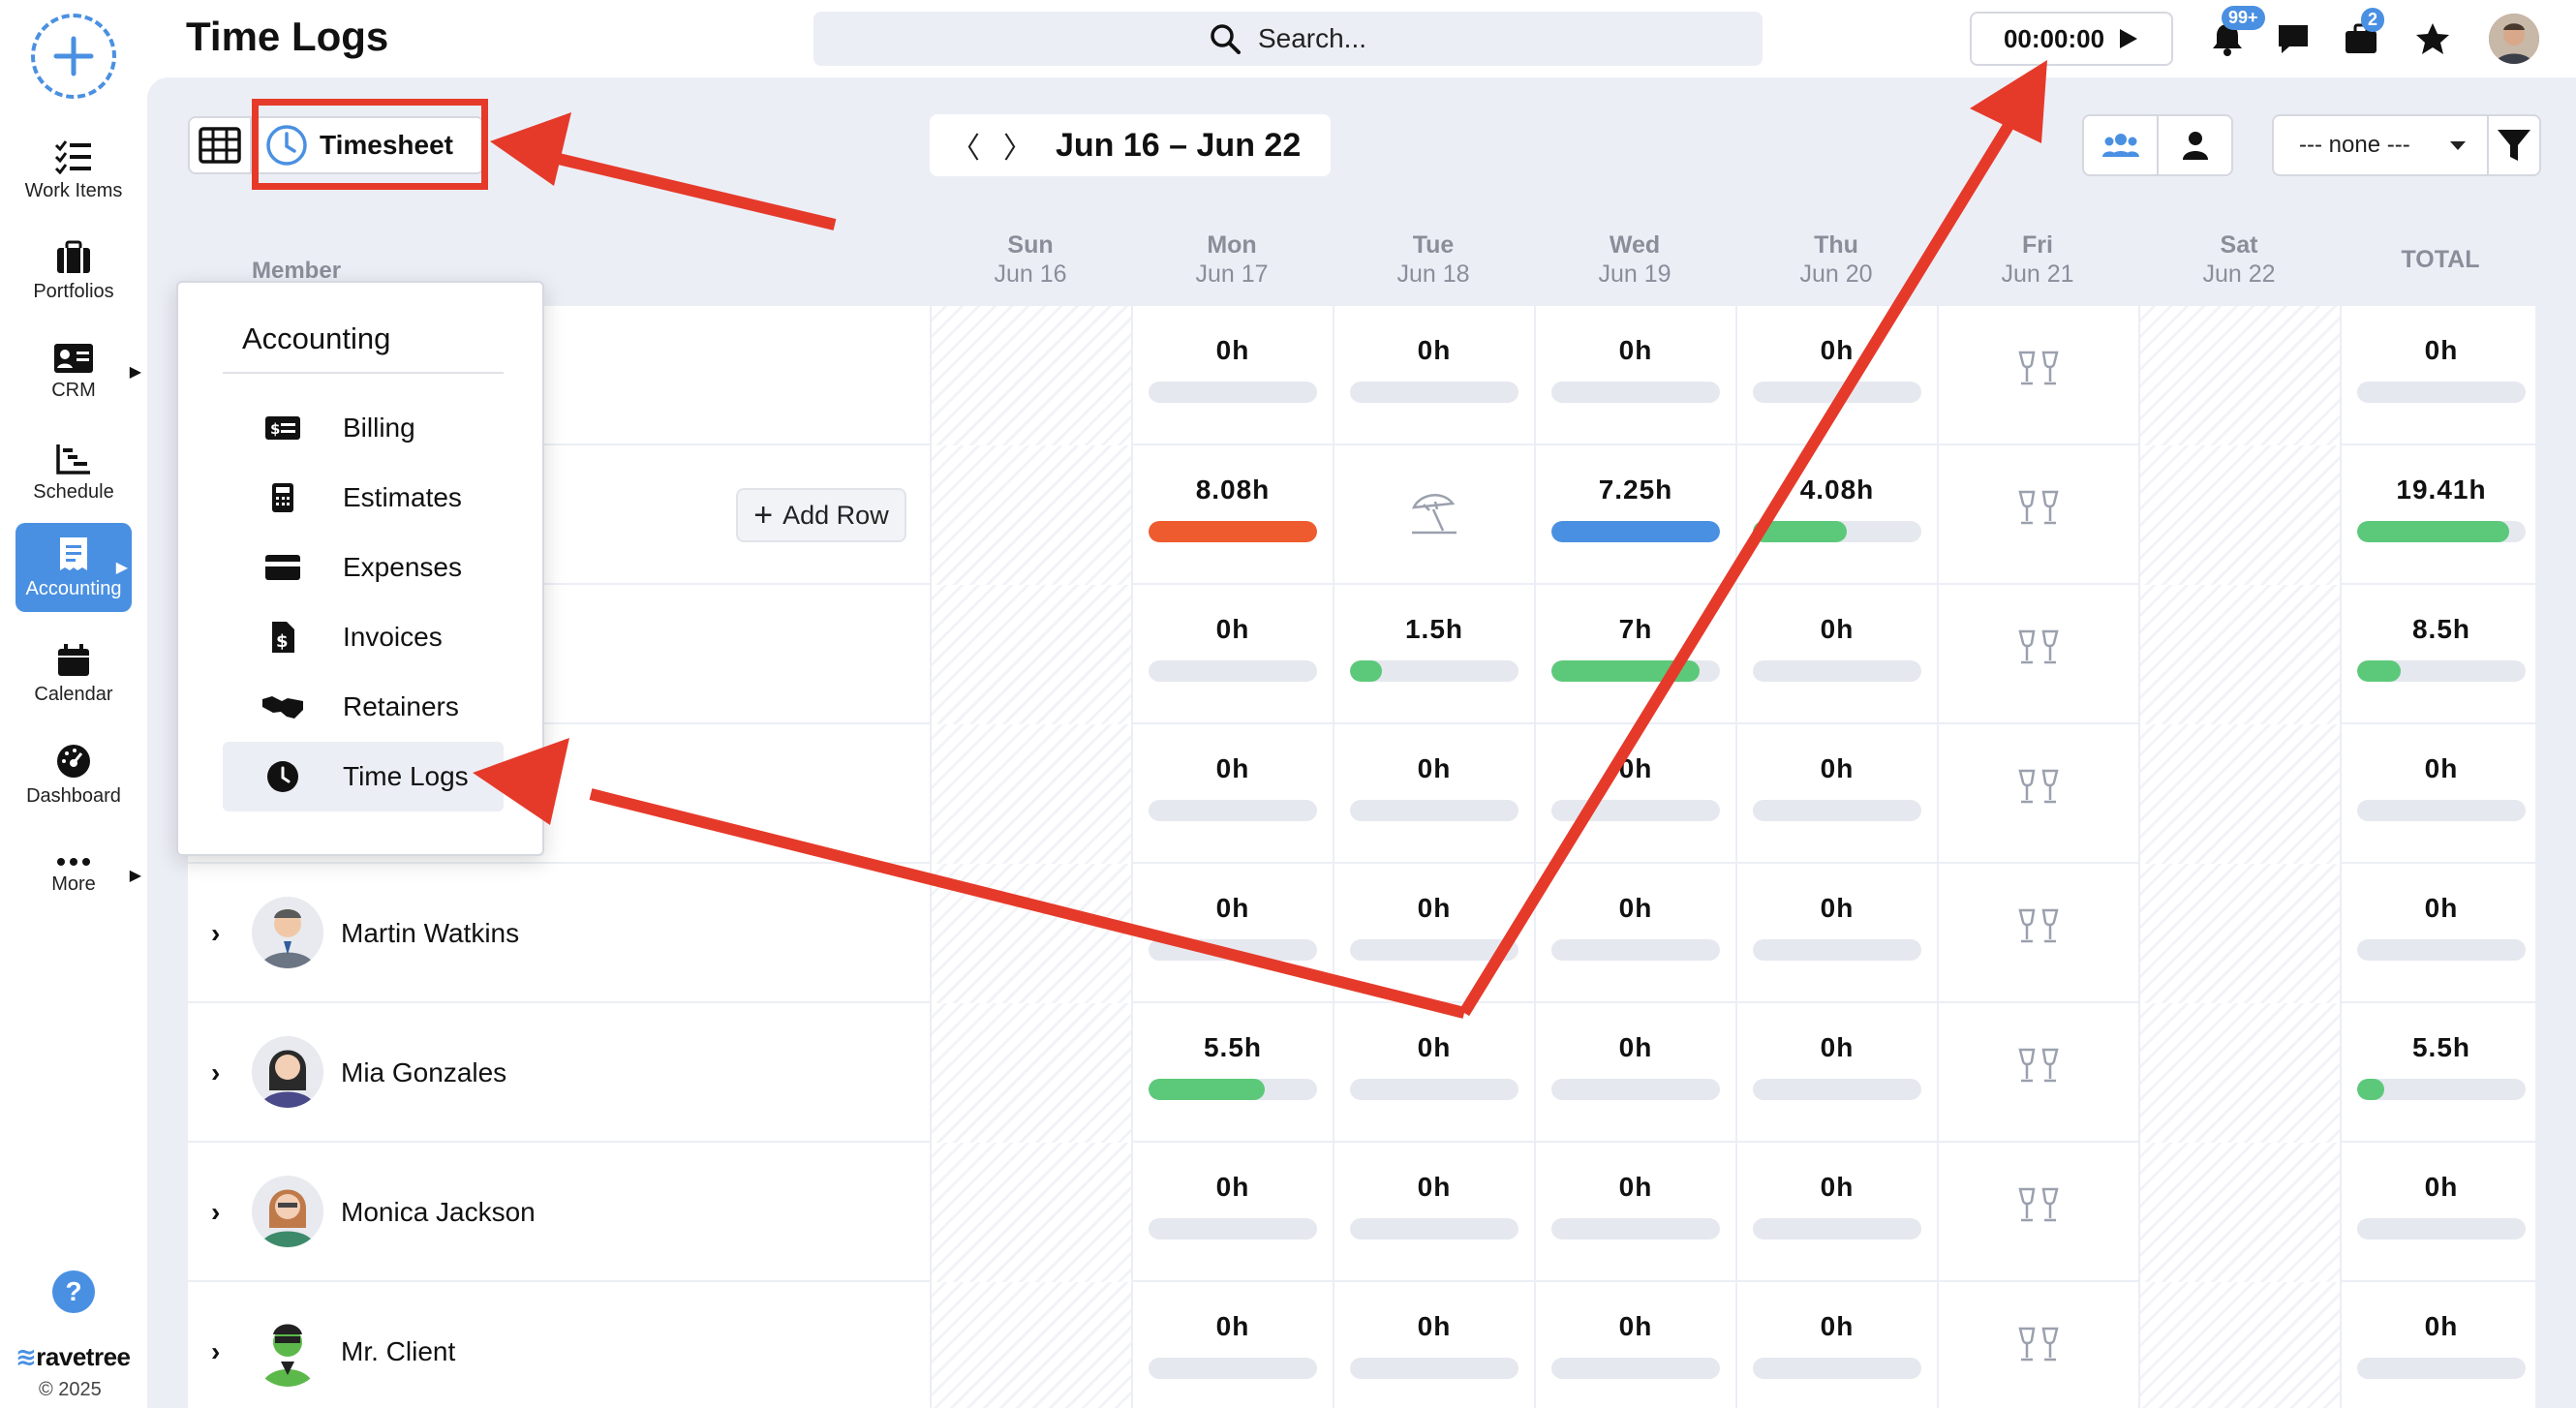 Image resolution: width=2576 pixels, height=1408 pixels. I want to click on next-week-button: 〉, so click(1017, 149).